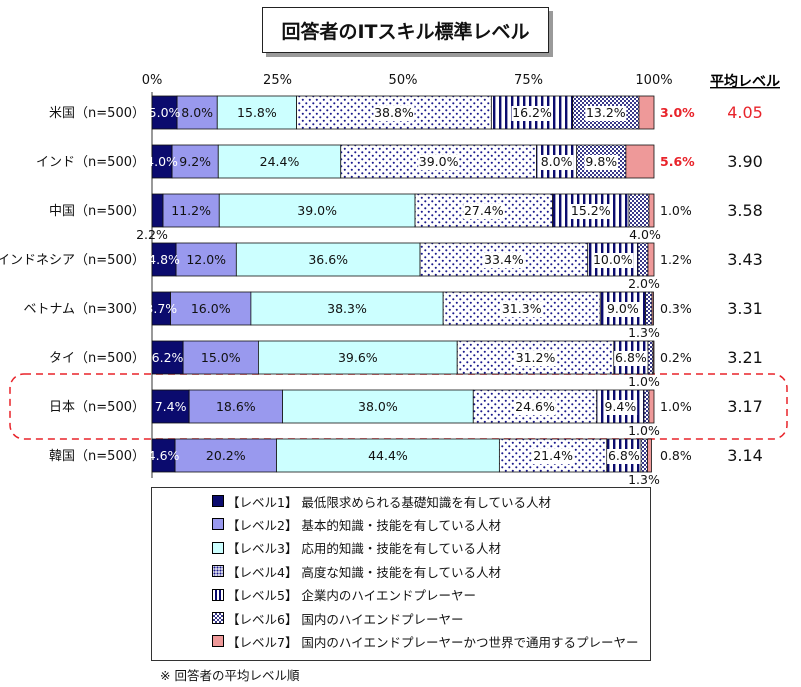 This screenshot has width=801, height=687. What do you see at coordinates (425, 641) in the screenshot?
I see `legend-item-level7: 【レベル7】 国内のハイエンドプレーヤーかつ世界で通用するプレーヤー` at bounding box center [425, 641].